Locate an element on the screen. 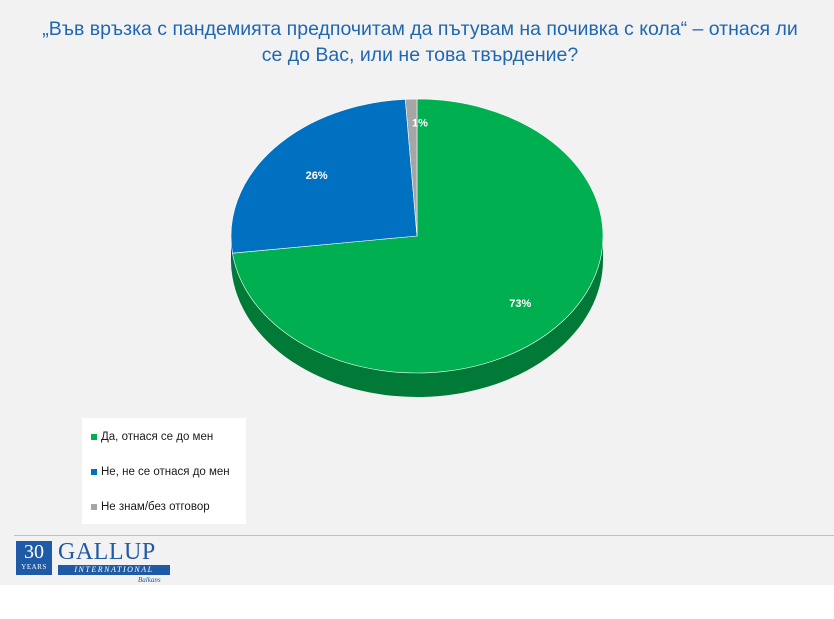 The width and height of the screenshot is (834, 619). data-label-no: 26% is located at coordinates (317, 176).